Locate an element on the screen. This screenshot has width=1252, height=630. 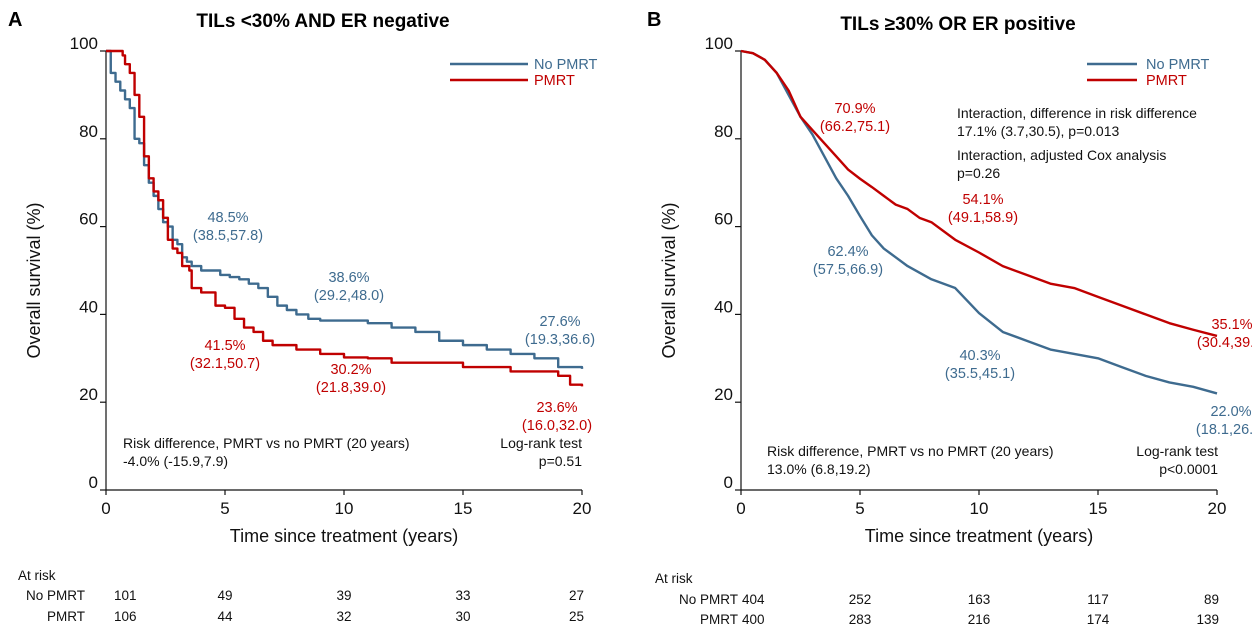
interaction-label: Interaction, adjusted Cox analysis is located at coordinates (1061, 155).